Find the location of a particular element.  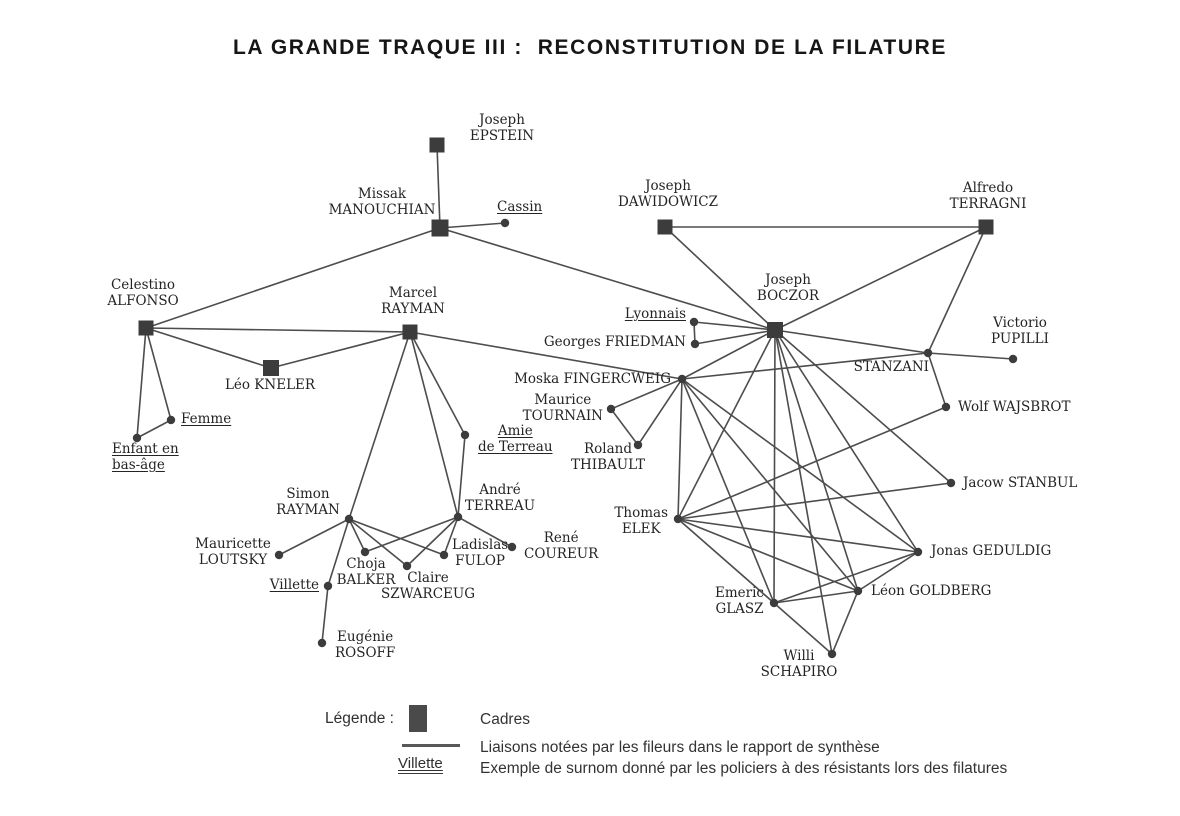

node-balker-dot is located at coordinates (365, 552).